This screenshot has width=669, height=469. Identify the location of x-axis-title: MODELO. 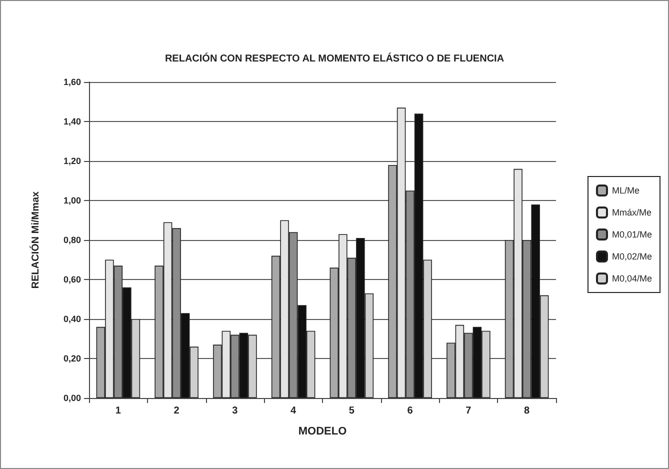
(323, 432).